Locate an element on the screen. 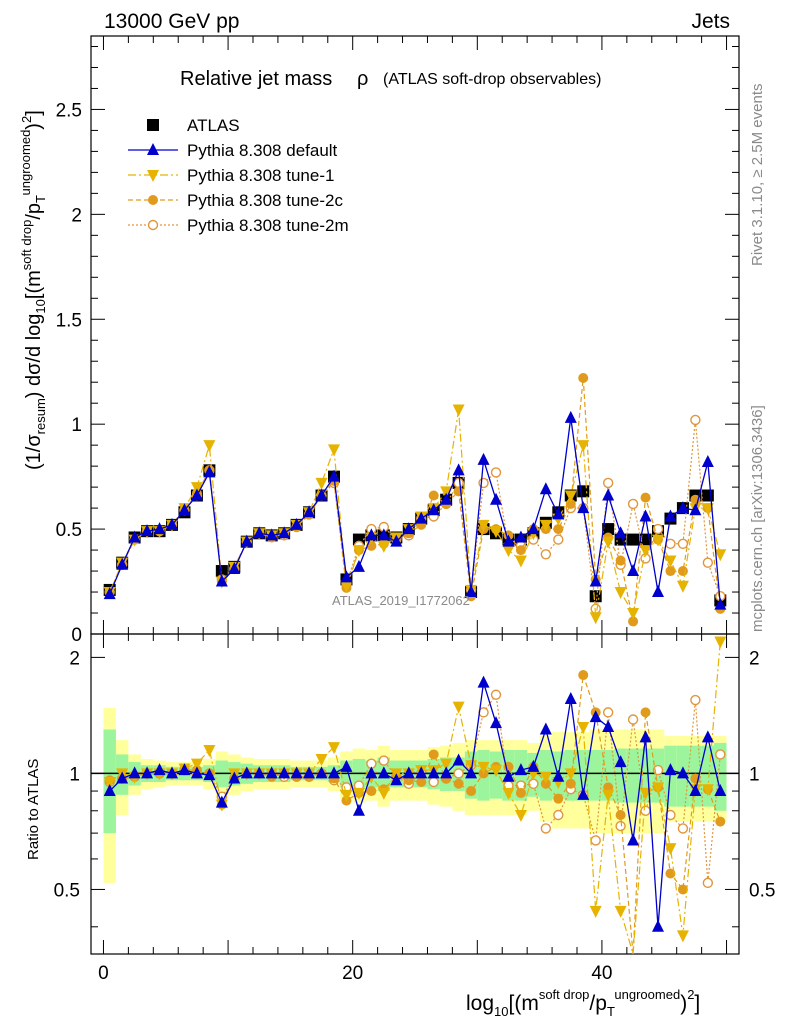  plot-title-main: Relative jet mass is located at coordinates (256, 79).